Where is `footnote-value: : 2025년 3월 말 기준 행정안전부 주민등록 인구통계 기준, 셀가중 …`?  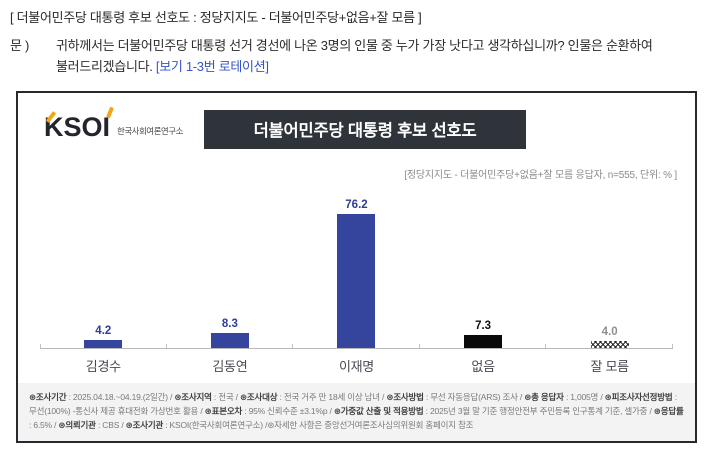 footnote-value: : 2025년 3월 말 기준 행정안전부 주민등록 인구통계 기준, 셀가중 … is located at coordinates (538, 410).